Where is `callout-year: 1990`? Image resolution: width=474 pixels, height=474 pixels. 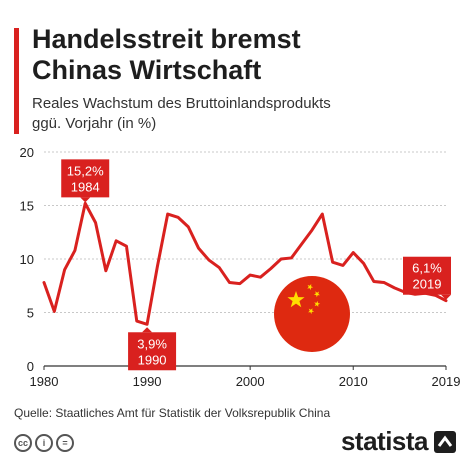
callout-year: 1990 is located at coordinates (152, 359).